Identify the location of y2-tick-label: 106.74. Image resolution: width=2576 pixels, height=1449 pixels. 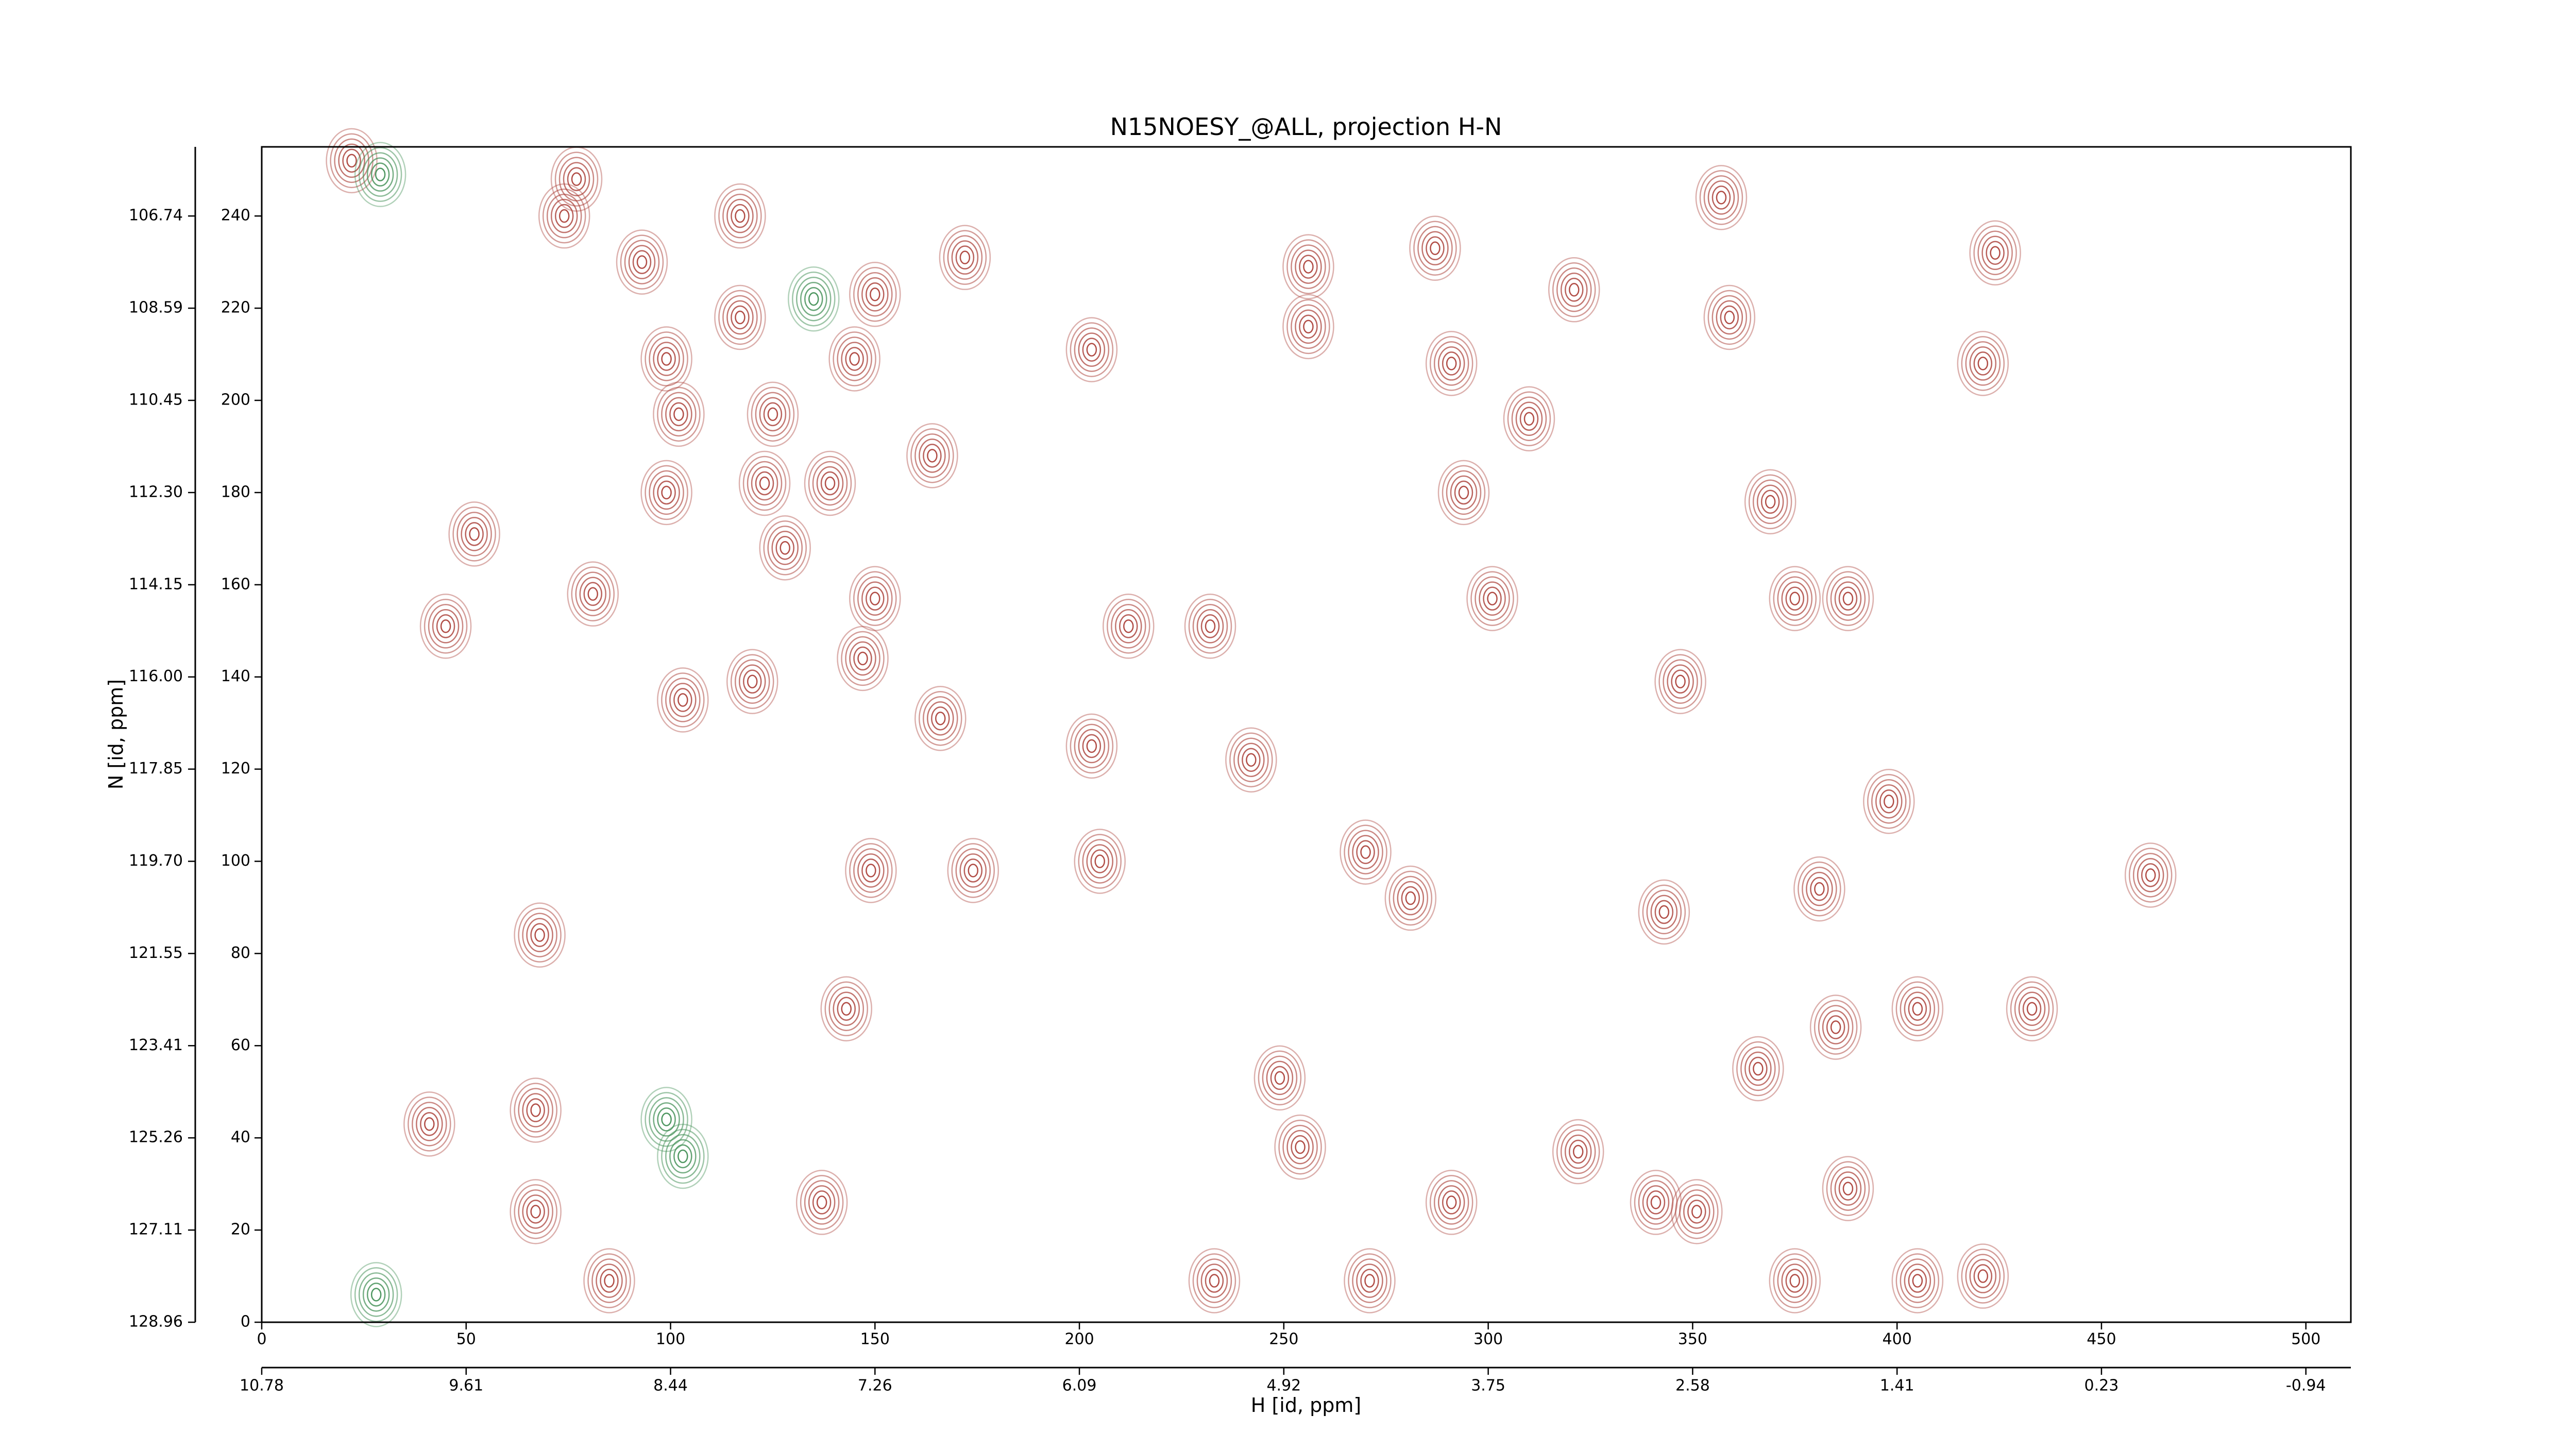
(156, 216).